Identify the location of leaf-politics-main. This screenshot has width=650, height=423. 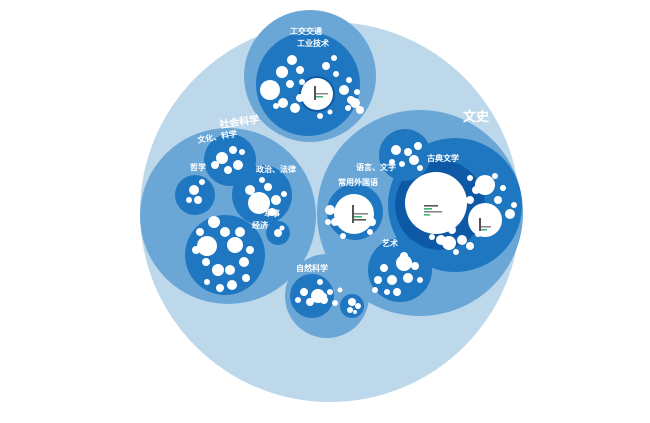
(259, 203).